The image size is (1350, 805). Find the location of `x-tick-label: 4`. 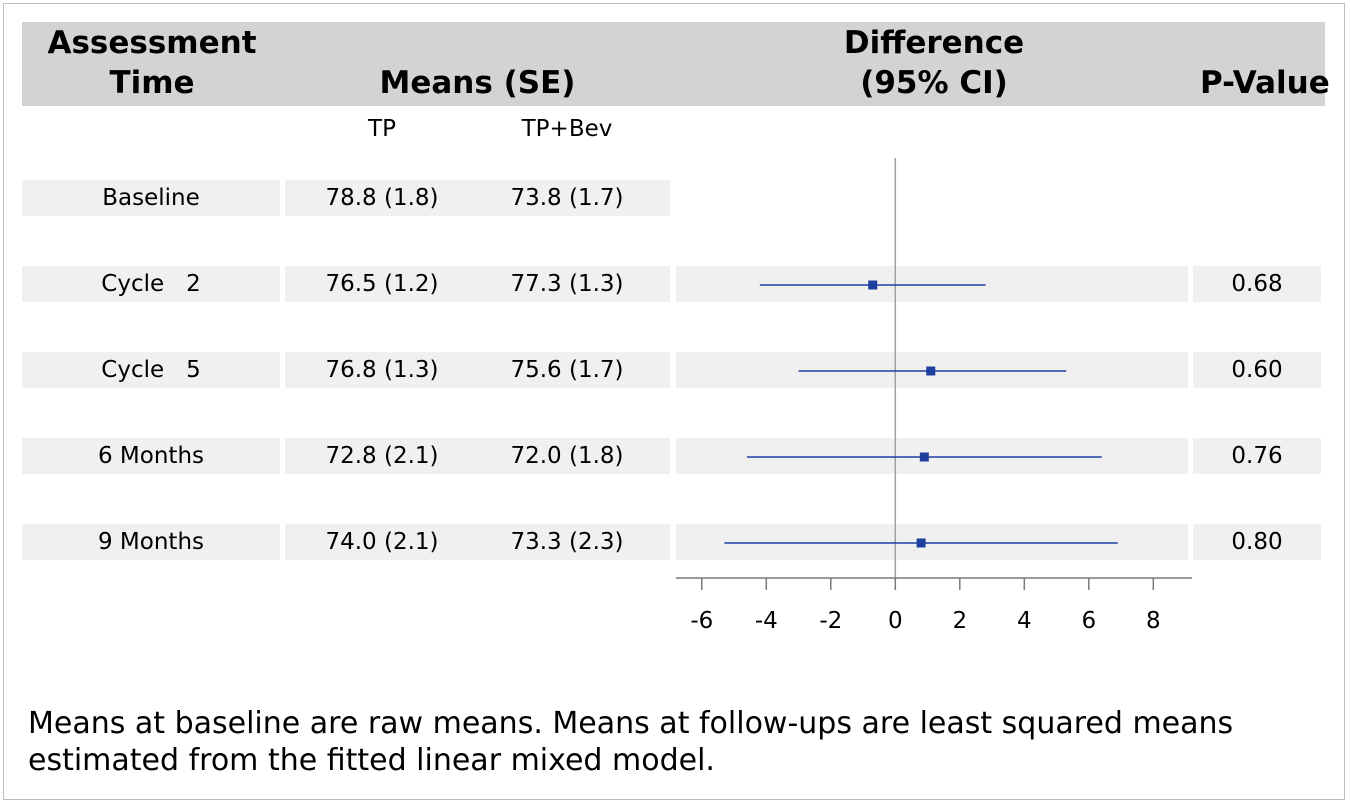

x-tick-label: 4 is located at coordinates (1024, 621).